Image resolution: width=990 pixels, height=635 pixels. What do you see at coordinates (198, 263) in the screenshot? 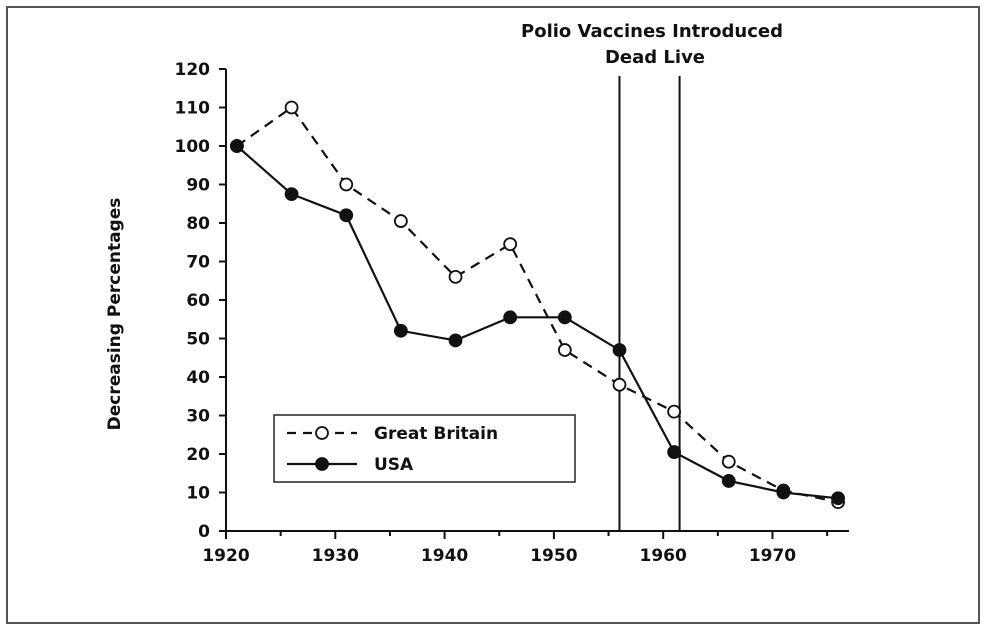
I see `y-tick-label: 70` at bounding box center [198, 263].